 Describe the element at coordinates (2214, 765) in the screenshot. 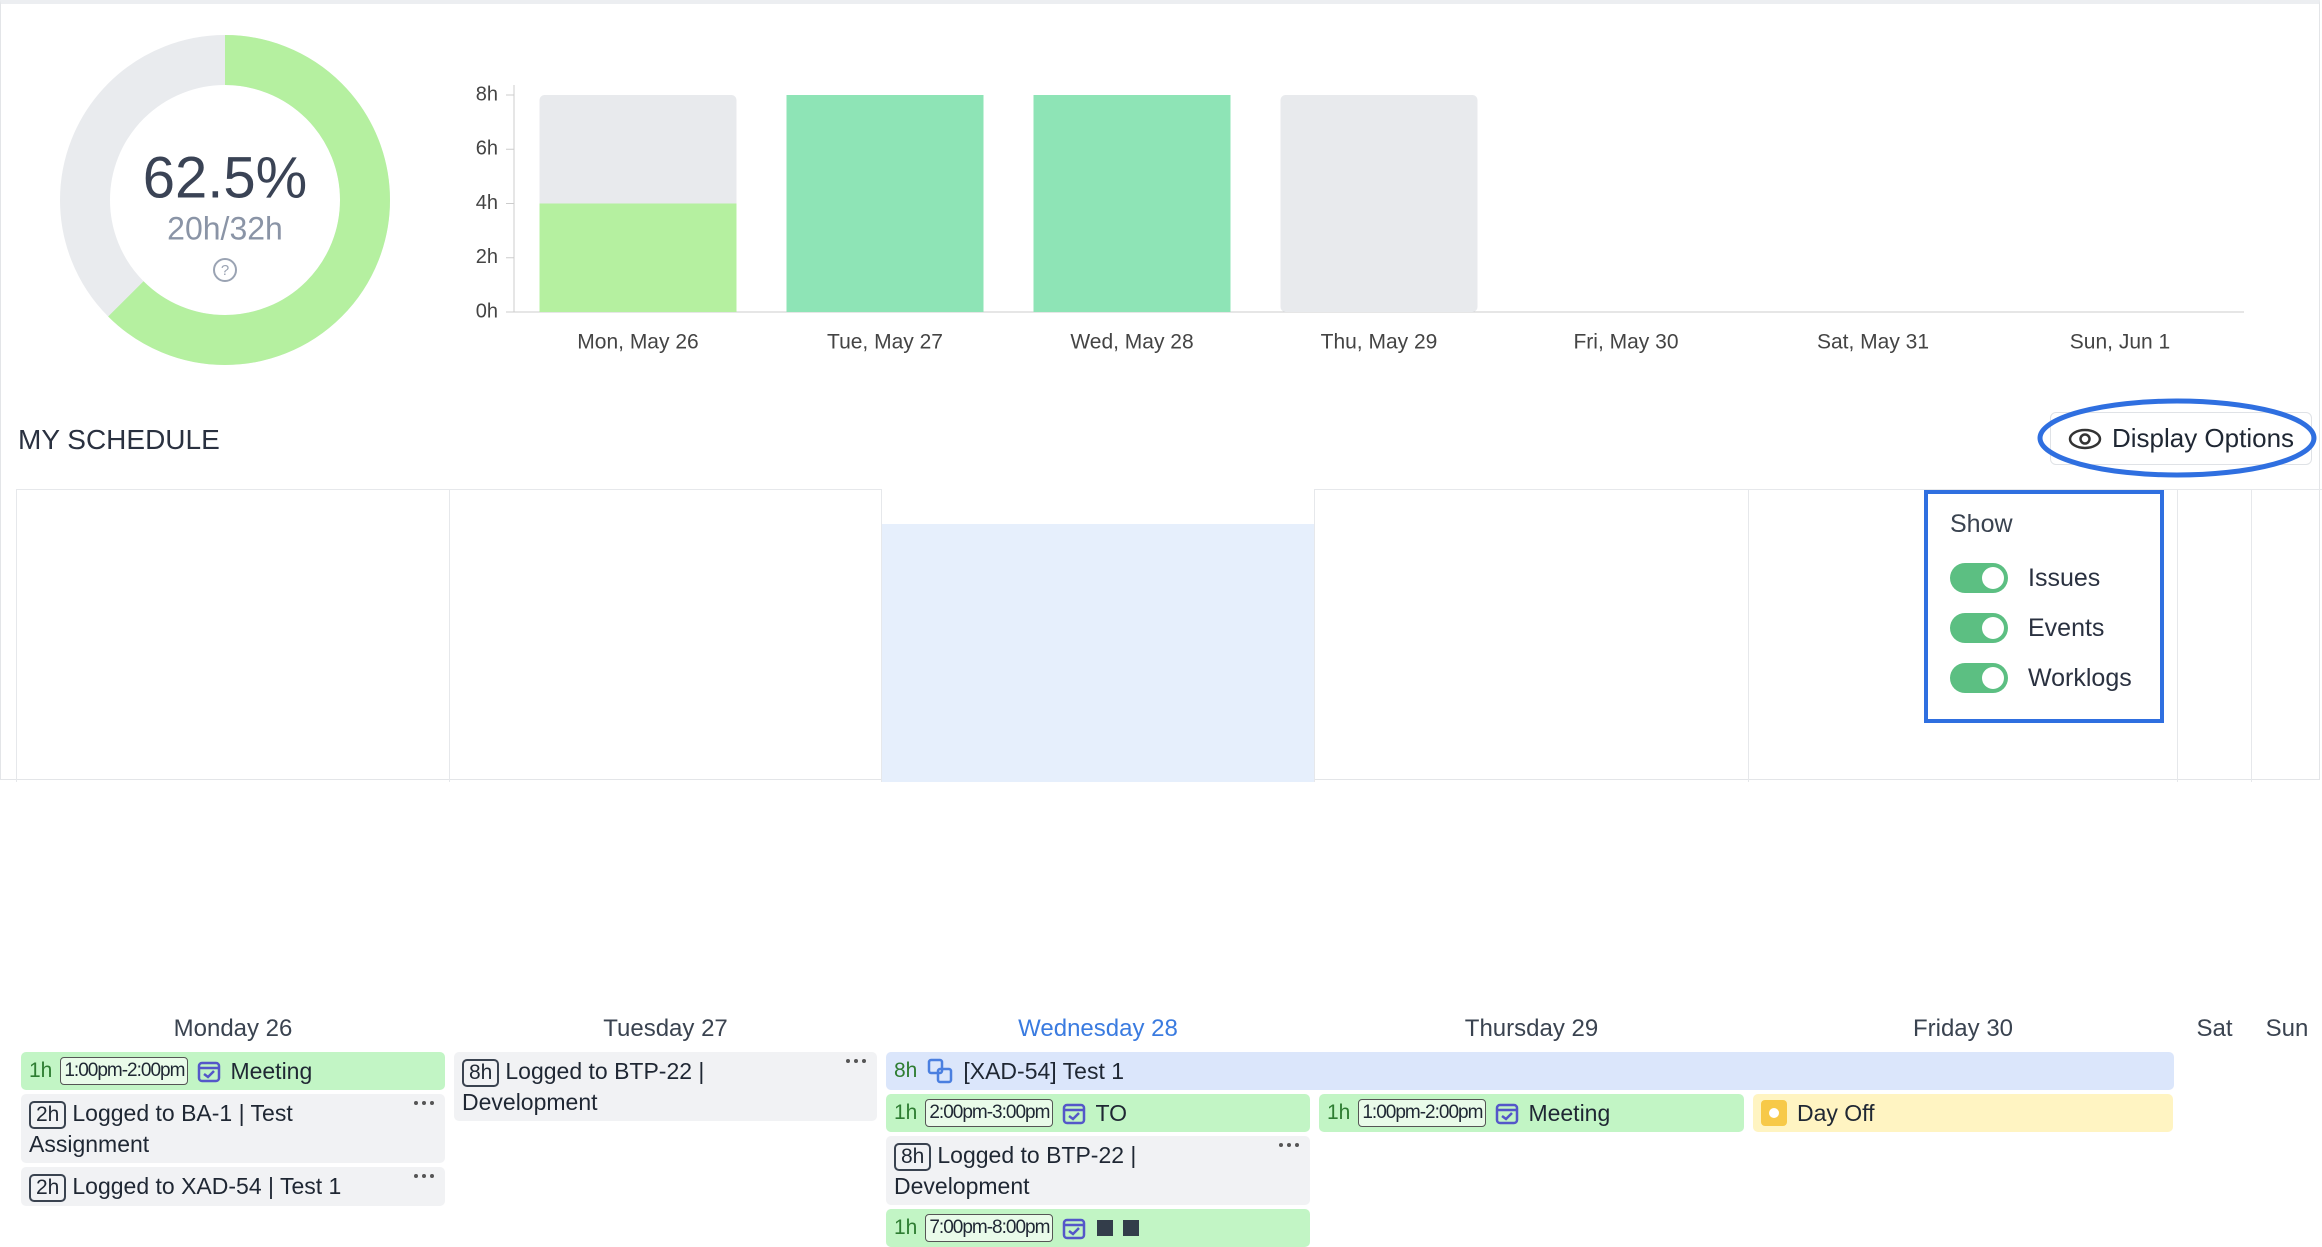

I see `day-column: Sat` at that location.